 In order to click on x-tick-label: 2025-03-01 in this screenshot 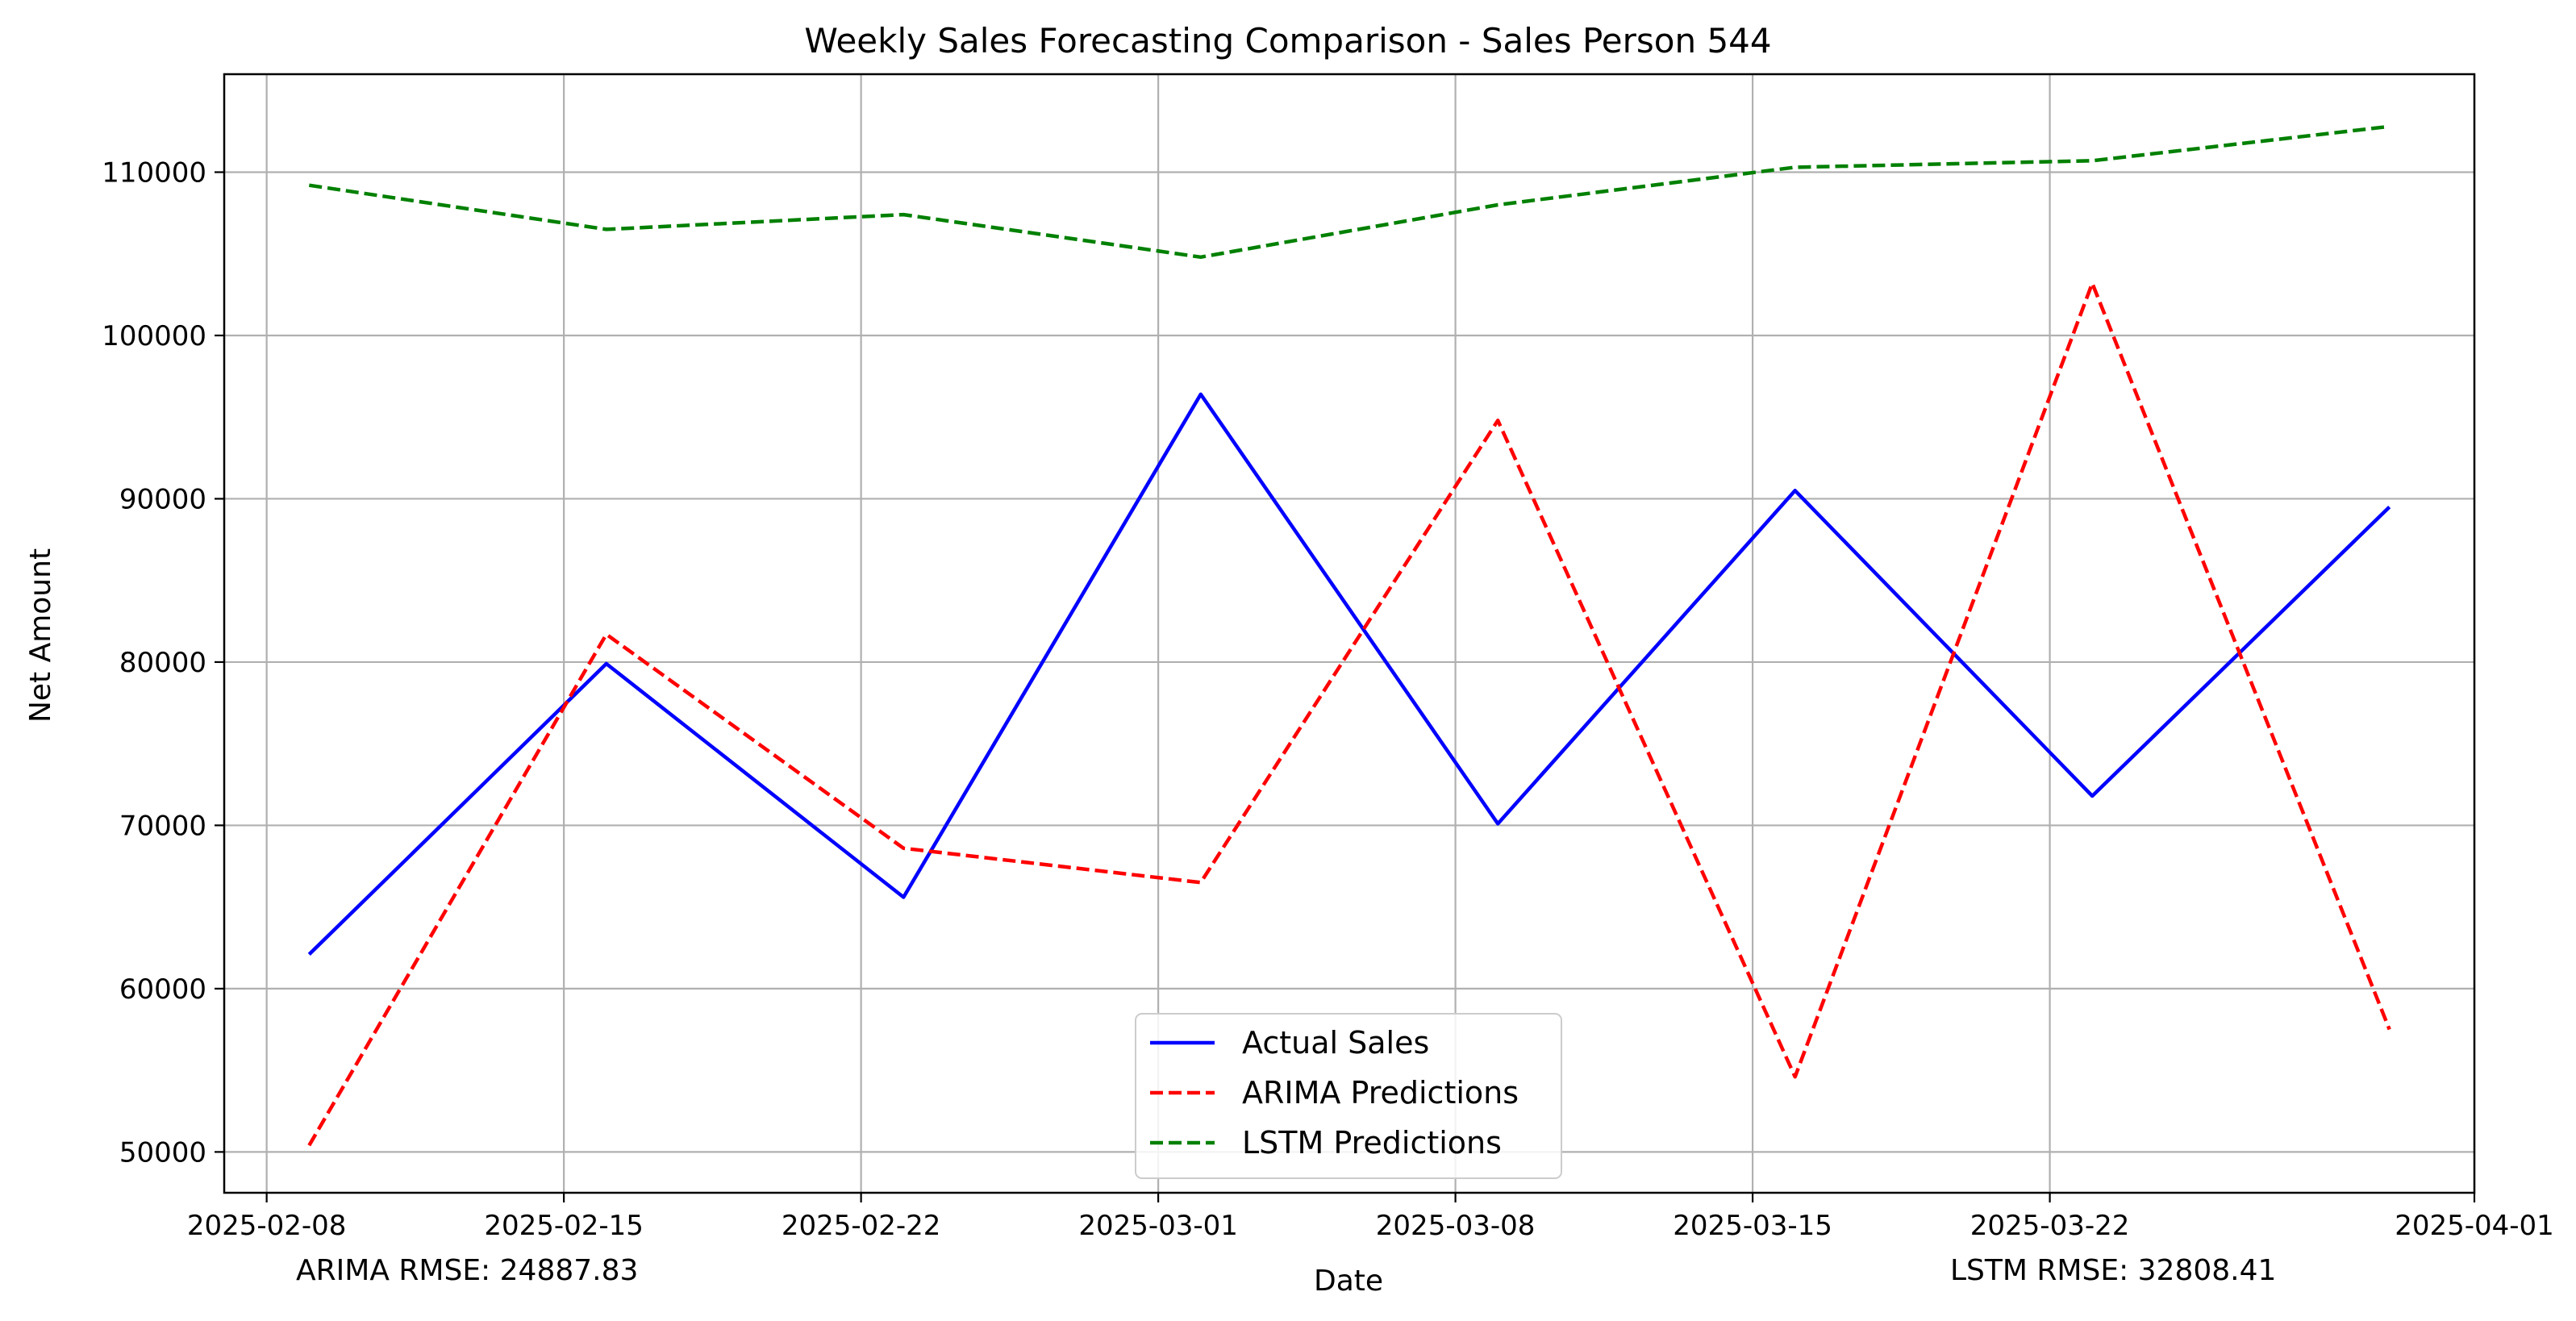, I will do `click(1158, 1226)`.